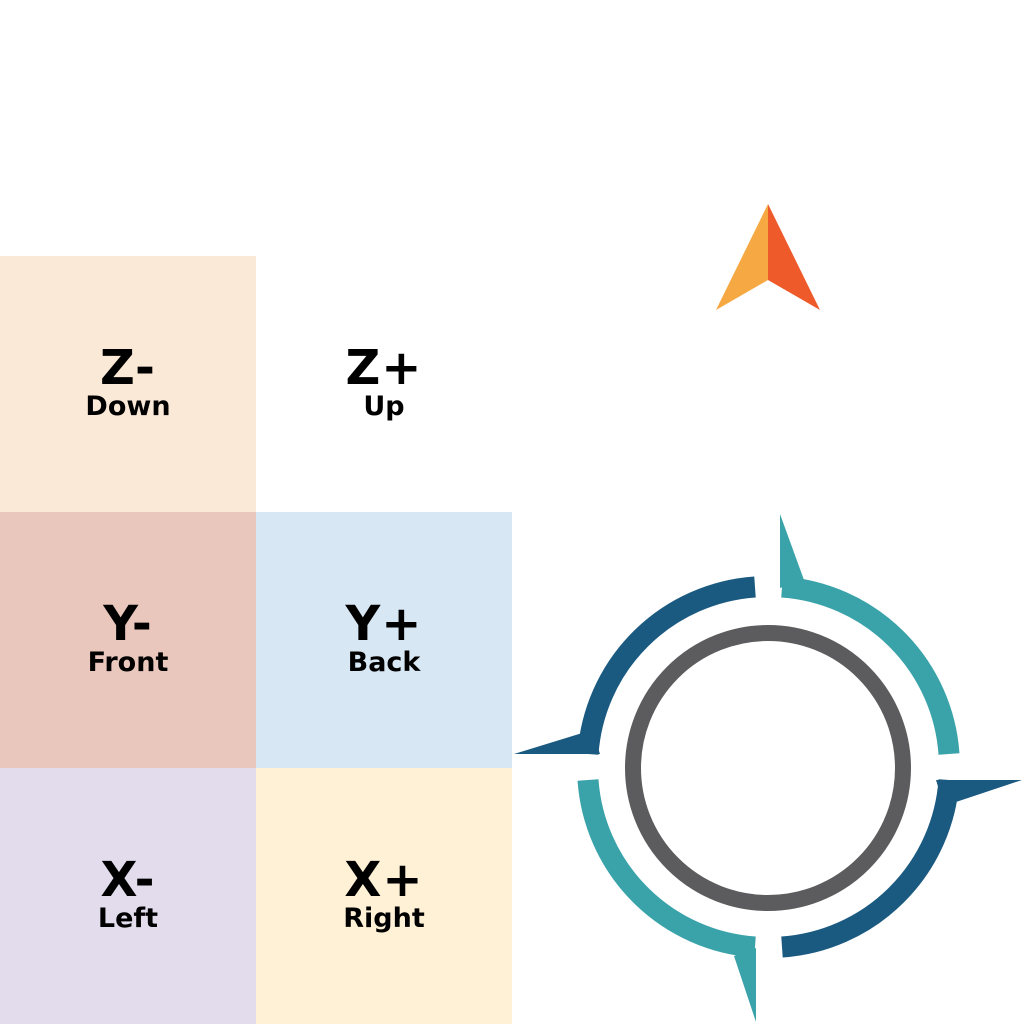  I want to click on z-minus-tile: Z- Down, so click(128, 384).